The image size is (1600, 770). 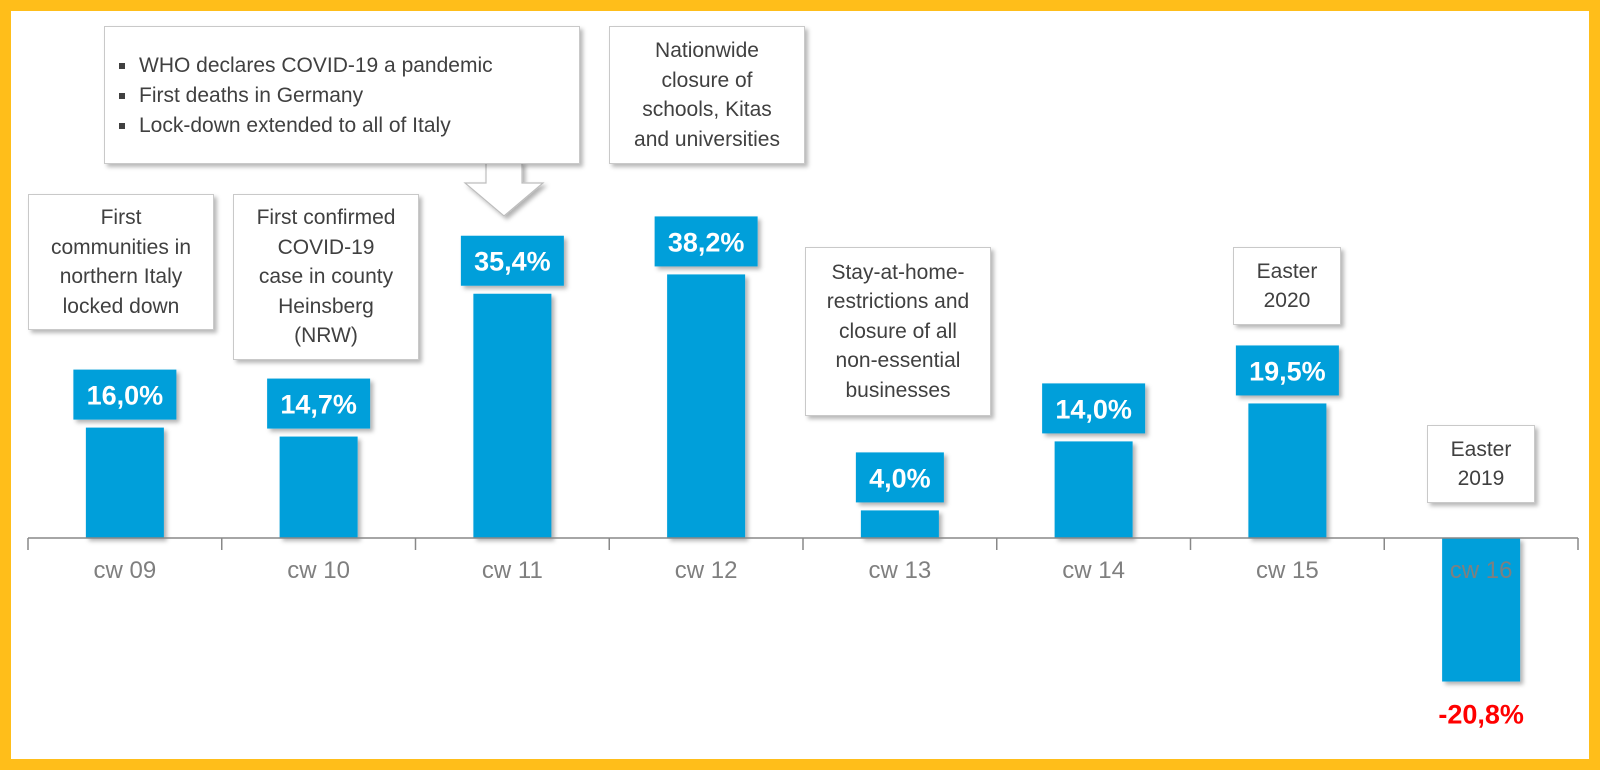 I want to click on bar-cw13, so click(x=899, y=524).